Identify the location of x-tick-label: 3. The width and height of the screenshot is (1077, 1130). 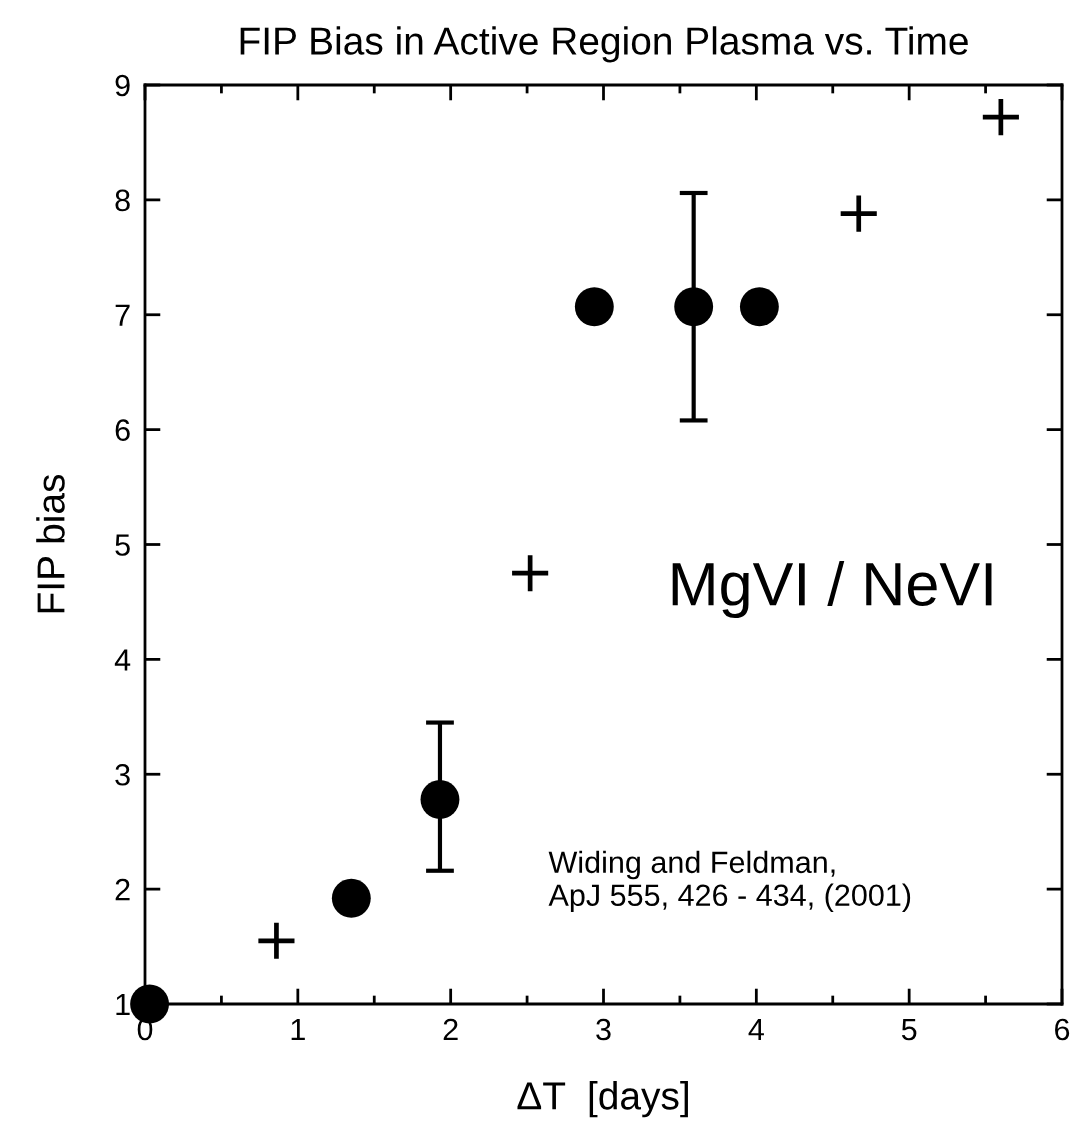
(603, 1029).